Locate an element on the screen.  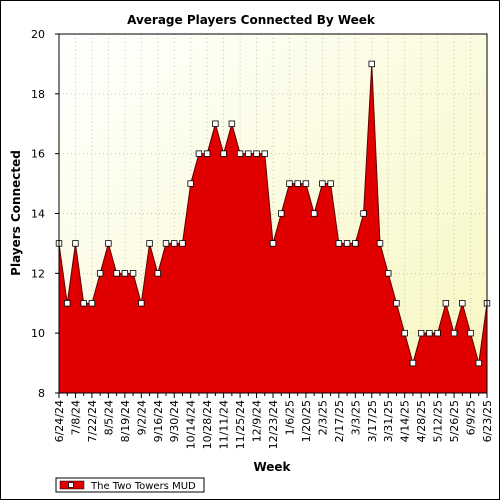
x-tick-label: 6/9/25 is located at coordinates (471, 417).